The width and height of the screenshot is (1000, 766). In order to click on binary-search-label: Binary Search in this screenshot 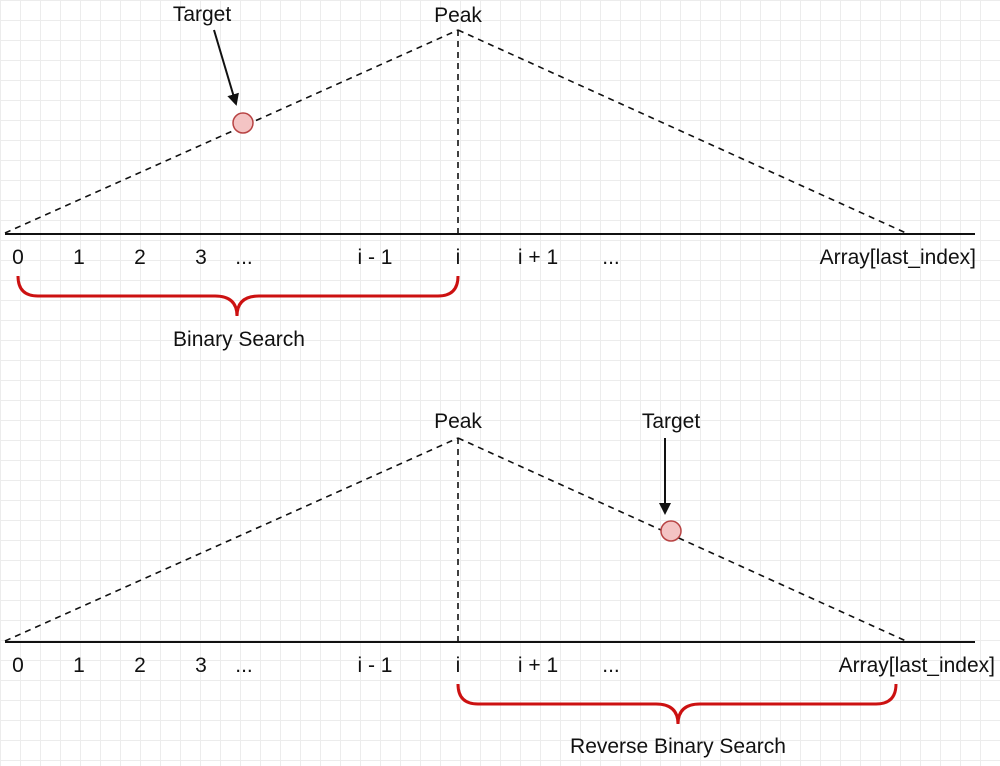, I will do `click(239, 339)`.